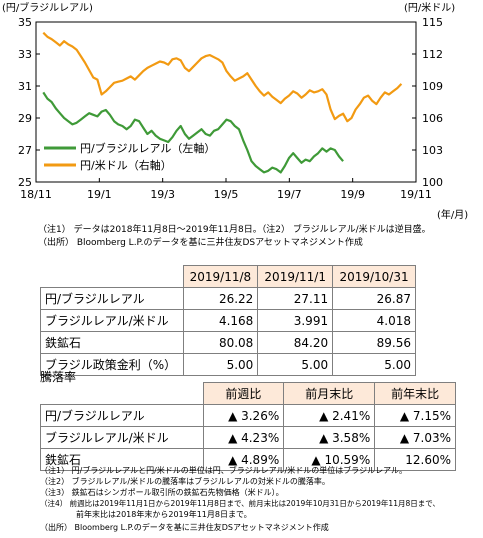 This screenshot has width=483, height=538. Describe the element at coordinates (329, 393) in the screenshot. I see `change-header-col: 前月末比` at that location.